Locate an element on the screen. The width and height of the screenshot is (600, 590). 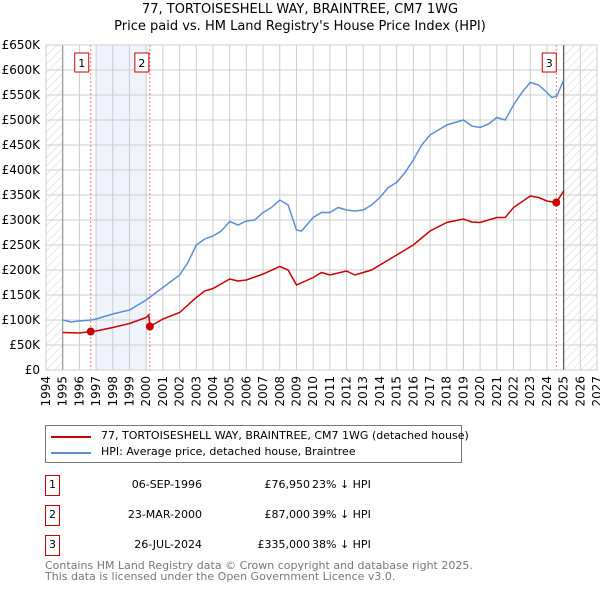
y-tick-label: £0 is located at coordinates (32, 370).